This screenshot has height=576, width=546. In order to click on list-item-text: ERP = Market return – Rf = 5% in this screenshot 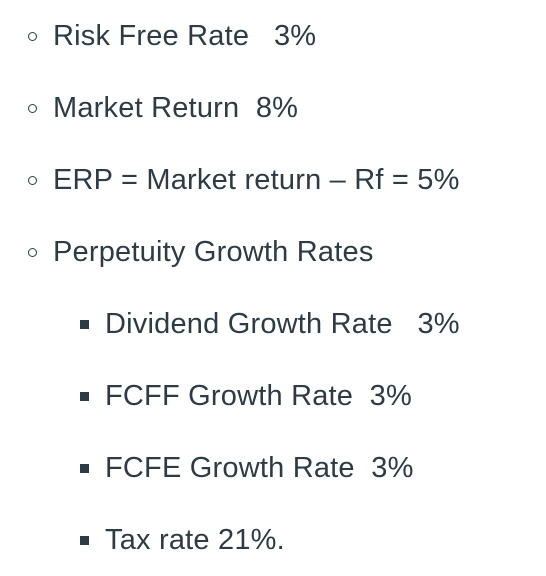, I will do `click(256, 180)`.